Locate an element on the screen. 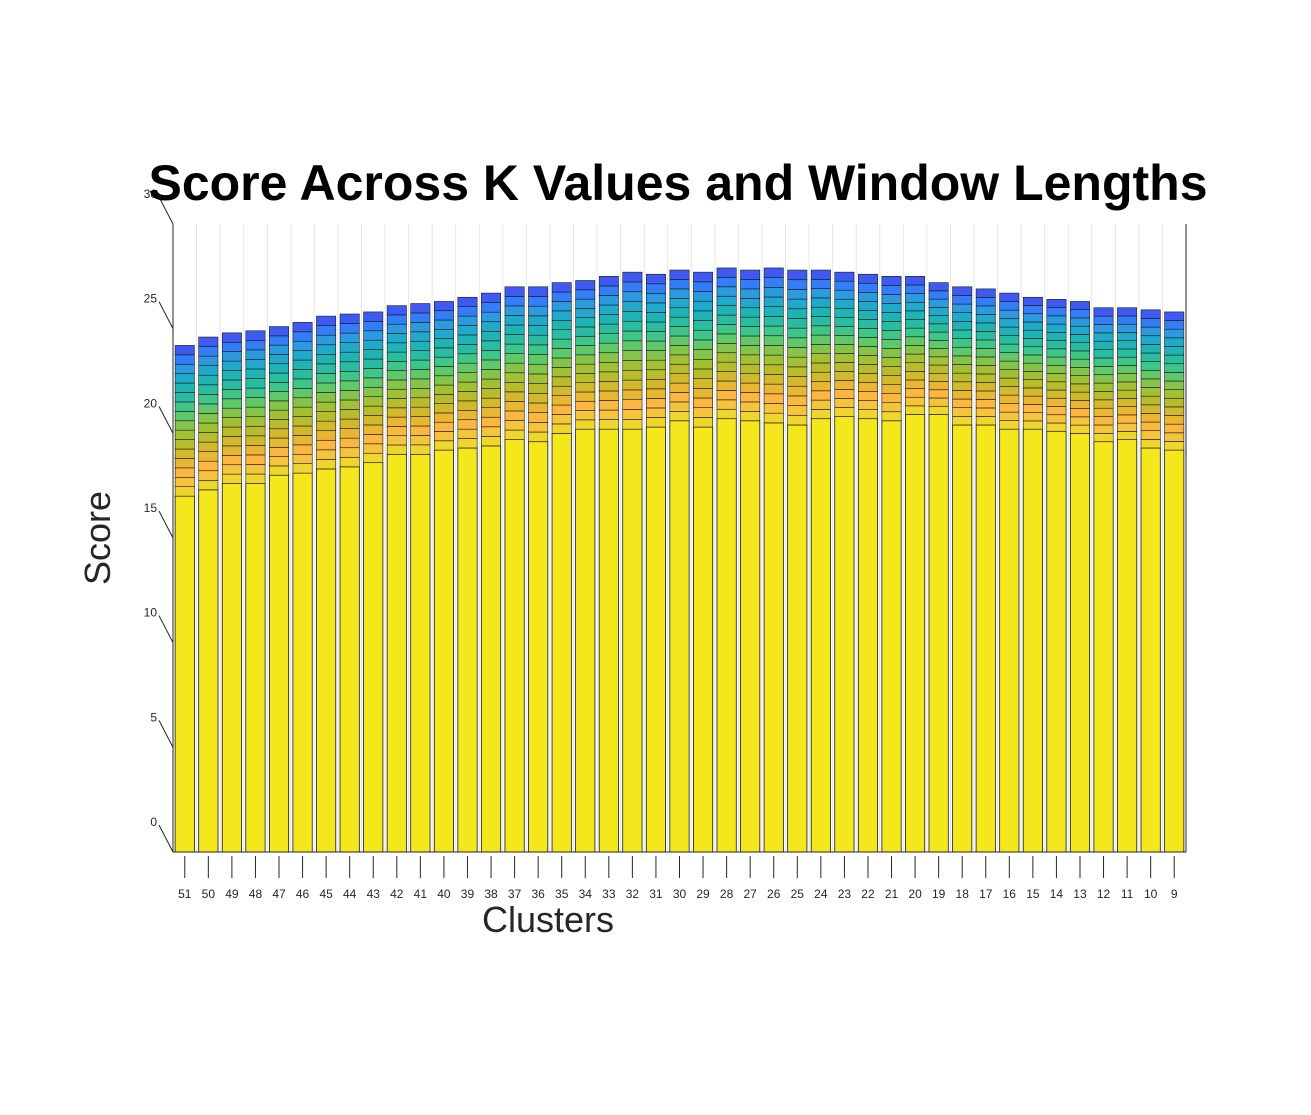  x-tick-label: 36 is located at coordinates (538, 894).